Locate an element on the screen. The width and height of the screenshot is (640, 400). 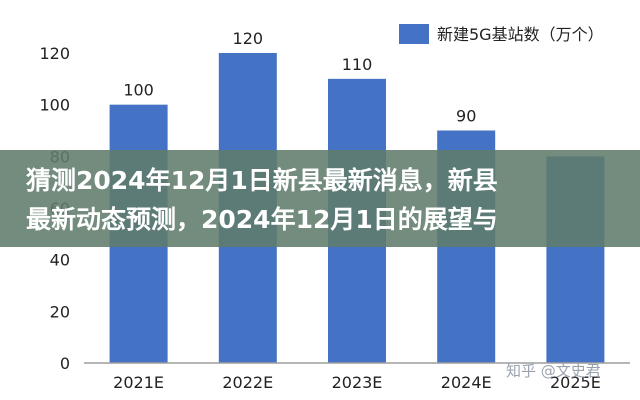
bar-value-label: 100 is located at coordinates (138, 90).